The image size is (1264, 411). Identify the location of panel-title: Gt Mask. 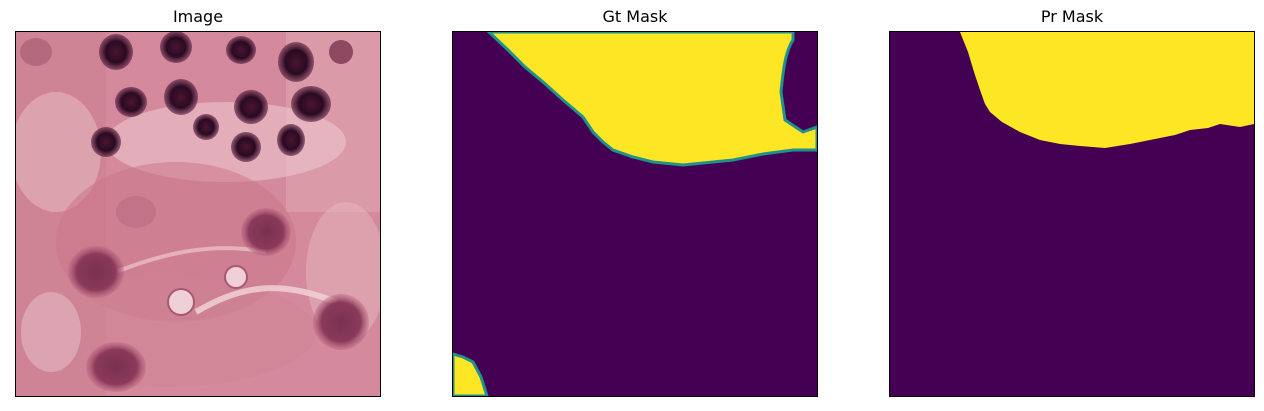
(635, 16).